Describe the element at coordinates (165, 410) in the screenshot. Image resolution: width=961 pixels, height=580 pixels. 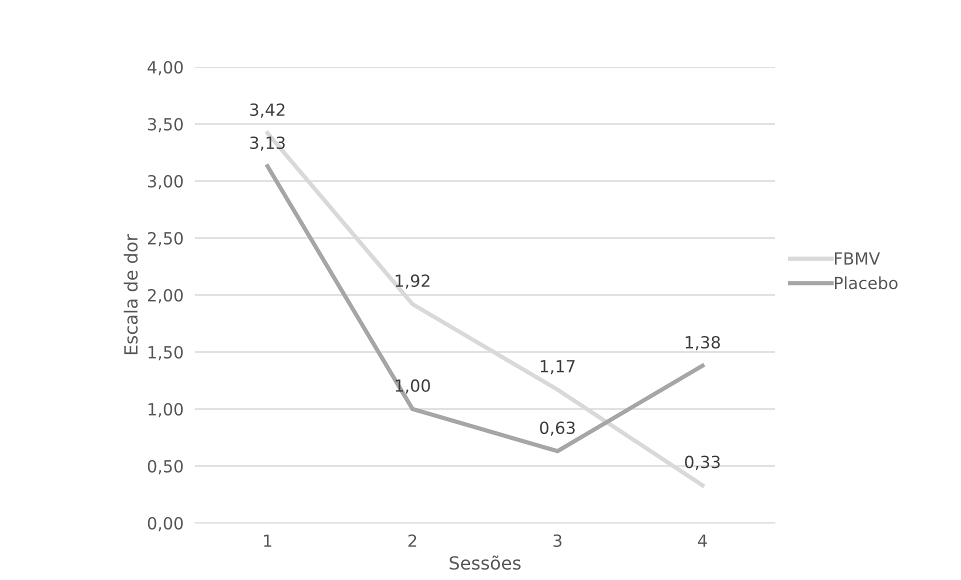
I see `y-tick-label: 1,00` at that location.